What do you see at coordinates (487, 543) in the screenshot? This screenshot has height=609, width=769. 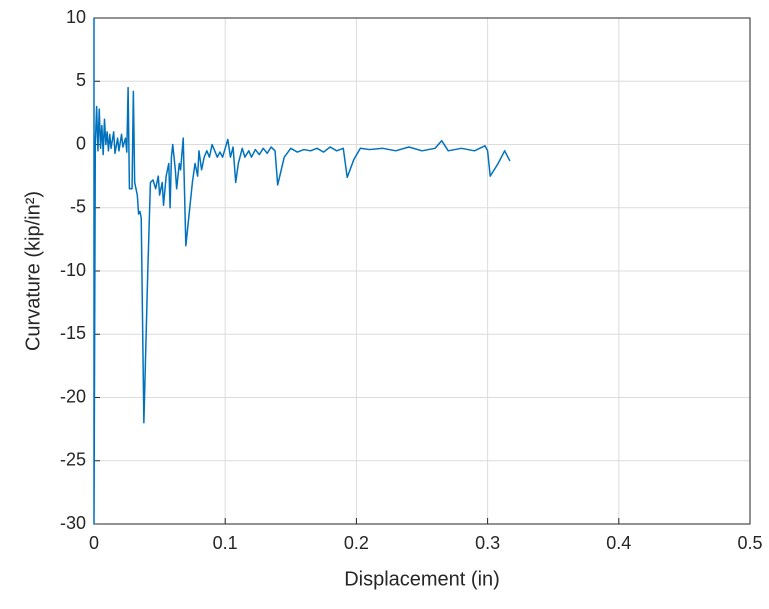 I see `x-tick-label: 0.3` at bounding box center [487, 543].